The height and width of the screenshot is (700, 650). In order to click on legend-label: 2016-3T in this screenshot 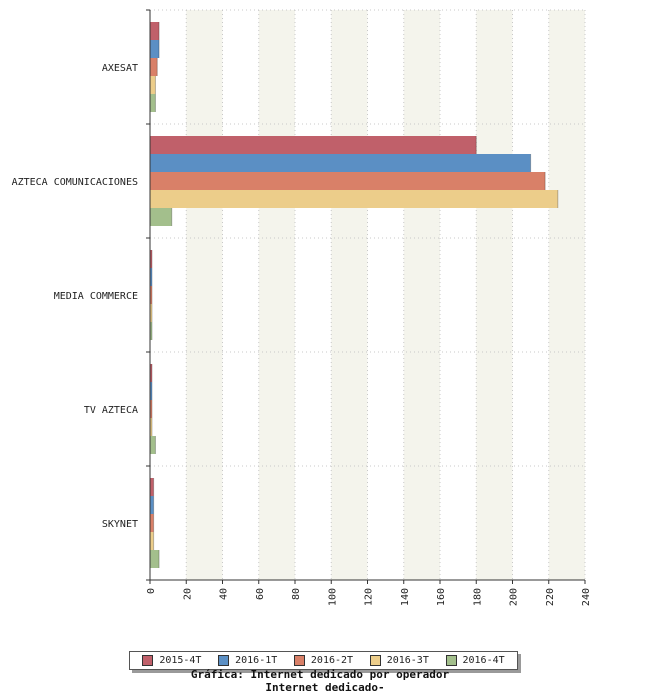, I will do `click(407, 660)`.